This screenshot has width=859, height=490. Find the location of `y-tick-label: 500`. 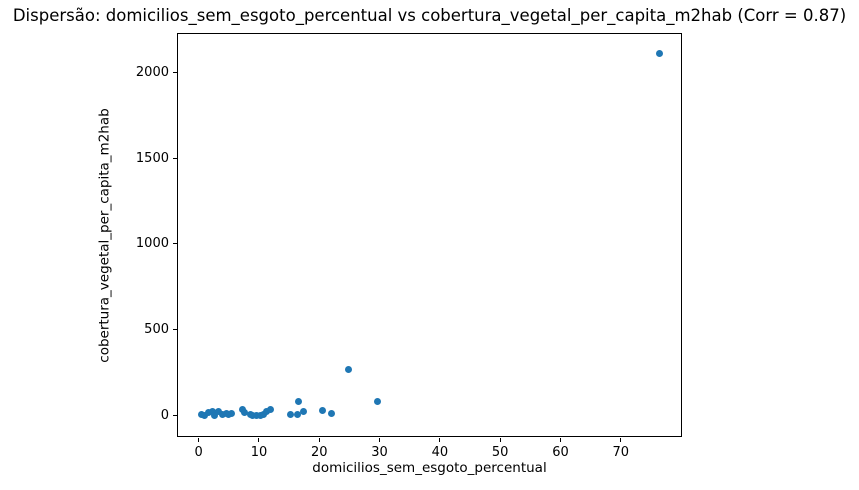

y-tick-label: 500 is located at coordinates (156, 330).